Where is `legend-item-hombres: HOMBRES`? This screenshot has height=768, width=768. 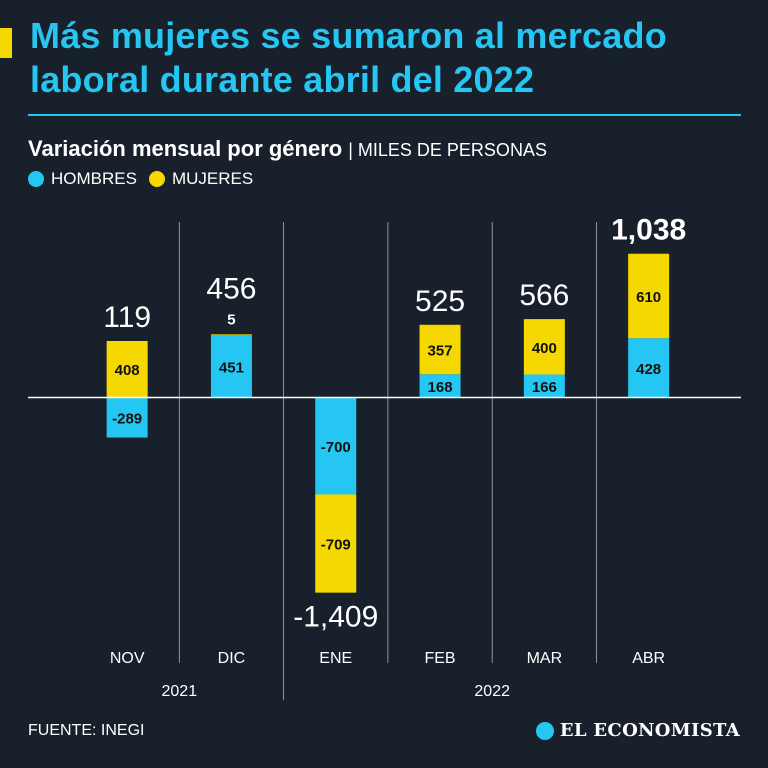 legend-item-hombres: HOMBRES is located at coordinates (82, 179).